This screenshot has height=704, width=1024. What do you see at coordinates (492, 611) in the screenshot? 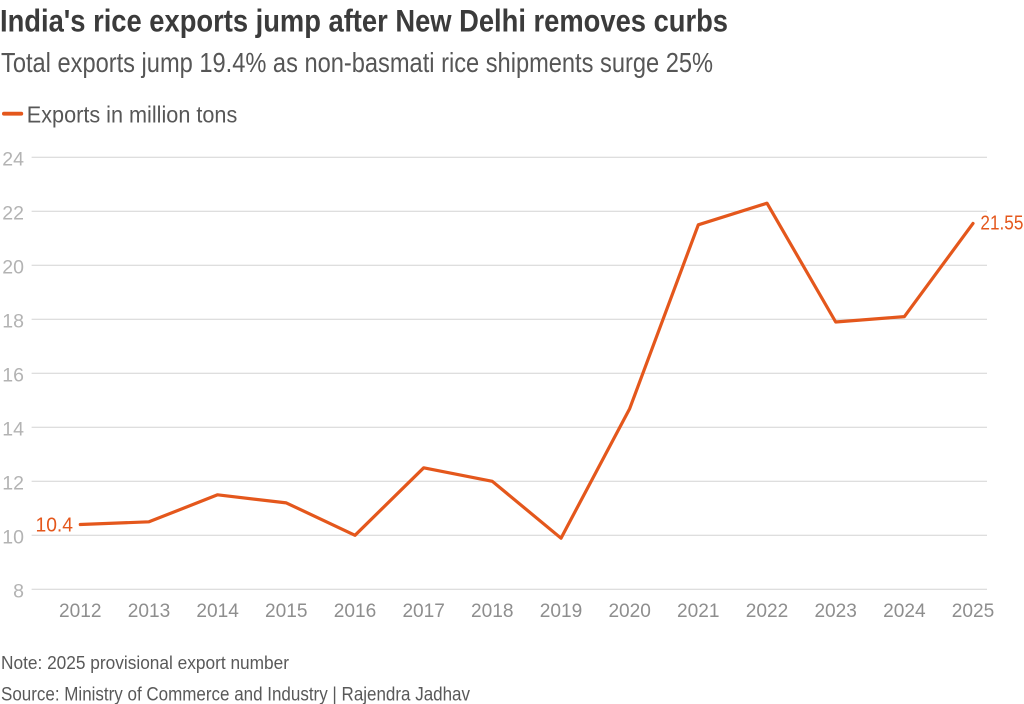
I see `svg-text: 2018` at bounding box center [492, 611].